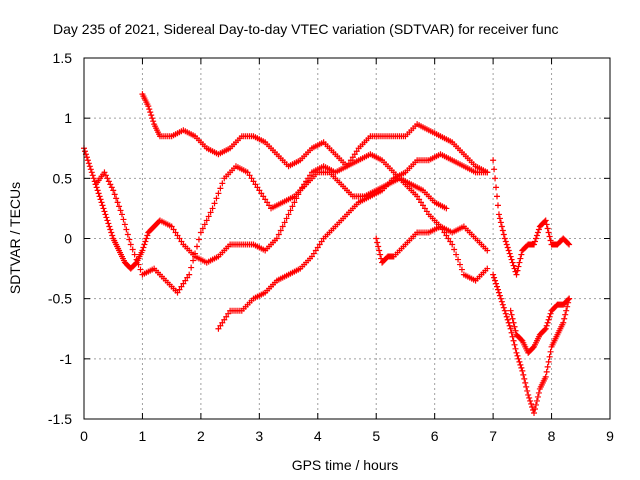 This screenshot has width=640, height=480. What do you see at coordinates (63, 58) in the screenshot?
I see `y-tick-label: 1.5` at bounding box center [63, 58].